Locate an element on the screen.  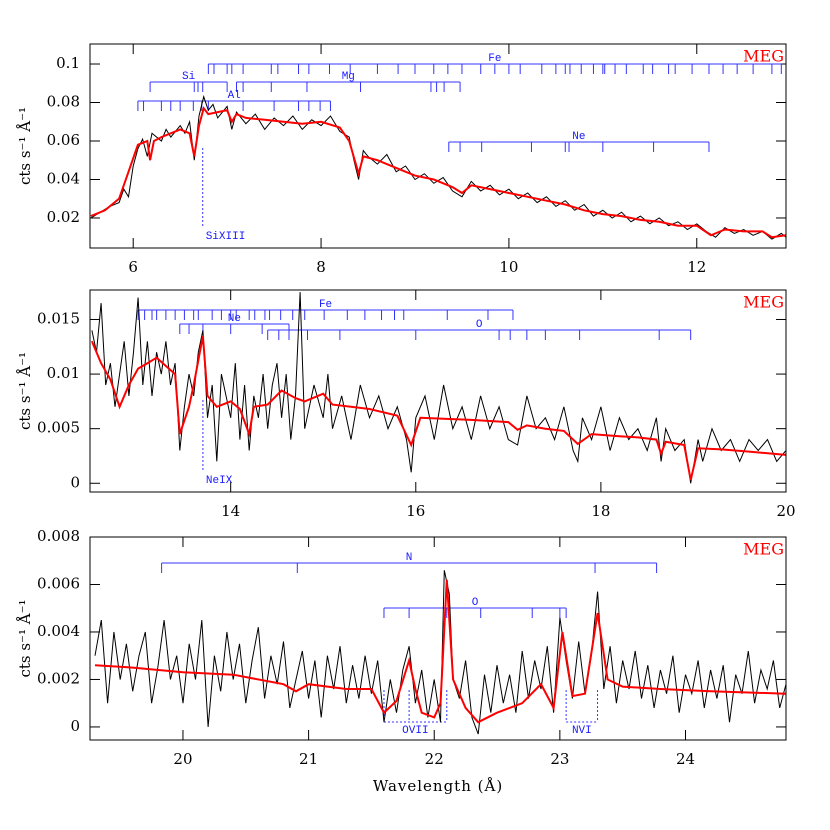
x-axis-label: Wavelength (Å) is located at coordinates (438, 786).